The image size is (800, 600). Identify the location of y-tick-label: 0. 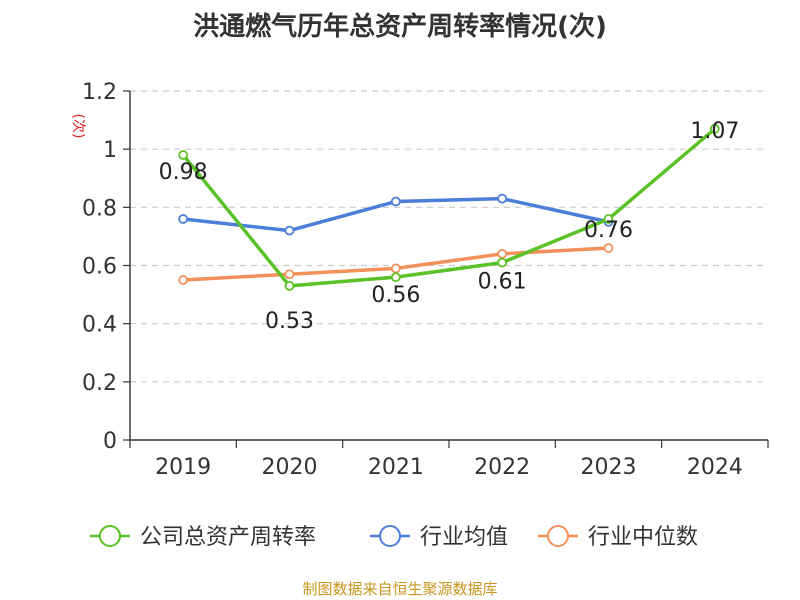
(110, 441).